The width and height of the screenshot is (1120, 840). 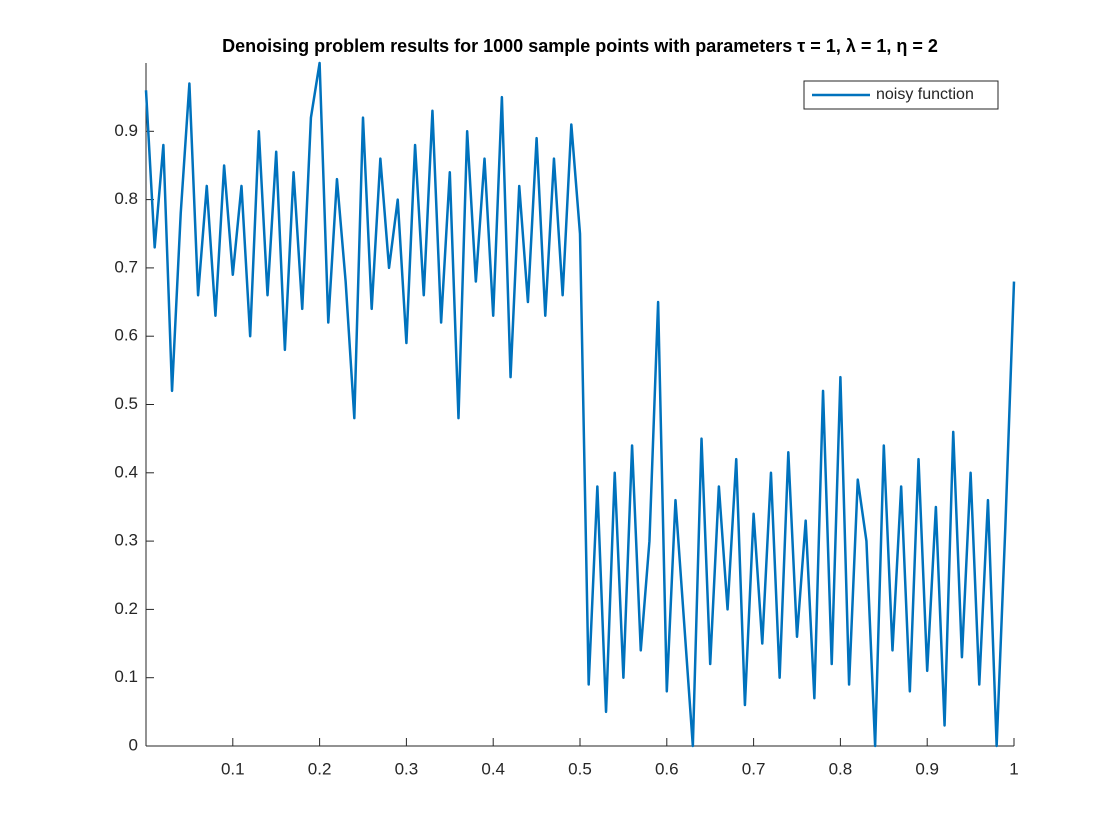 What do you see at coordinates (126, 403) in the screenshot?
I see `y-tick-label: 0.5` at bounding box center [126, 403].